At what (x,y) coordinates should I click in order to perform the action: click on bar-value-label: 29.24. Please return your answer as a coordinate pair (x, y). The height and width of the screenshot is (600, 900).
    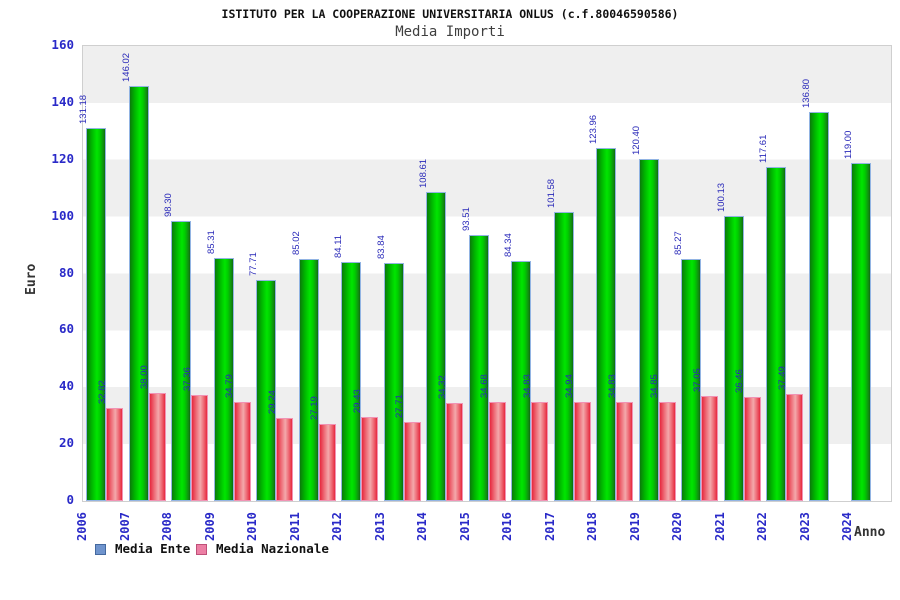
    Looking at the image, I should click on (272, 402).